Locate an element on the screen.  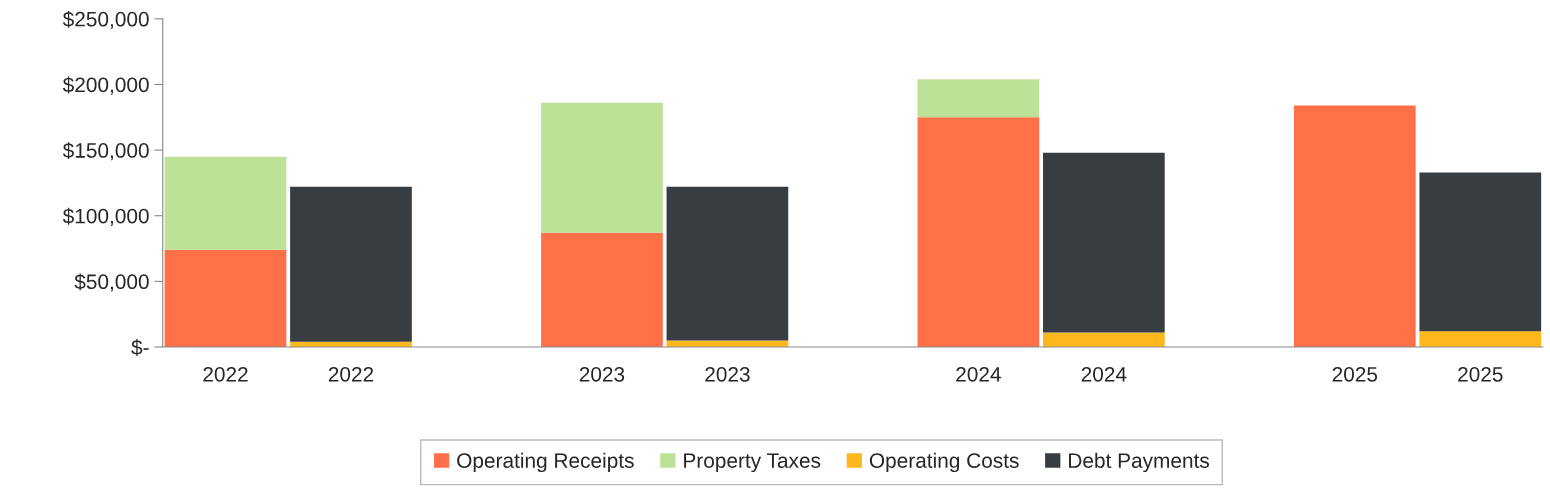
y-tick-label: $50,000 is located at coordinates (111, 282).